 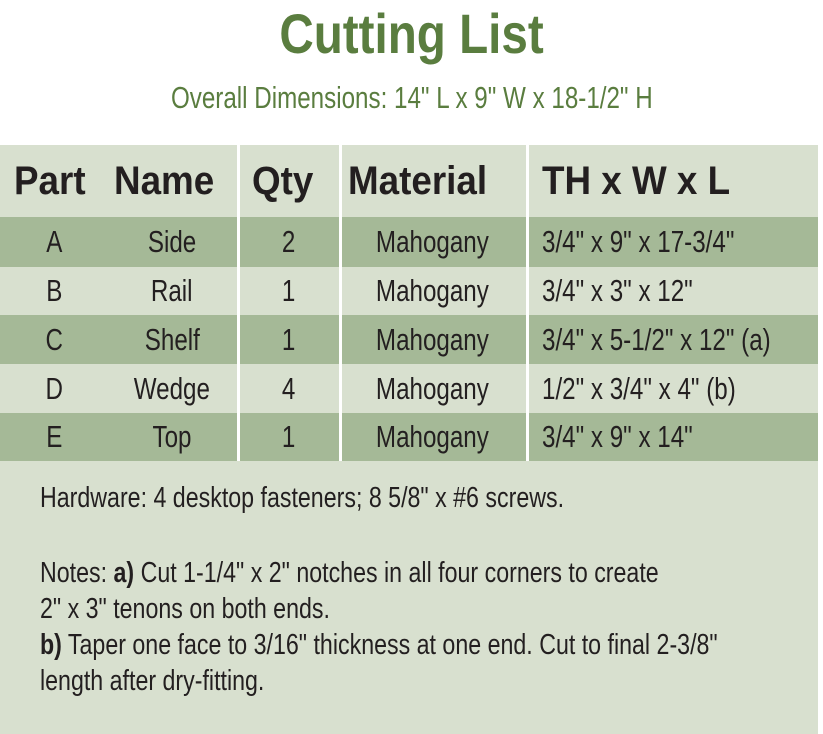 I want to click on cell-name: Rail, so click(x=172, y=290).